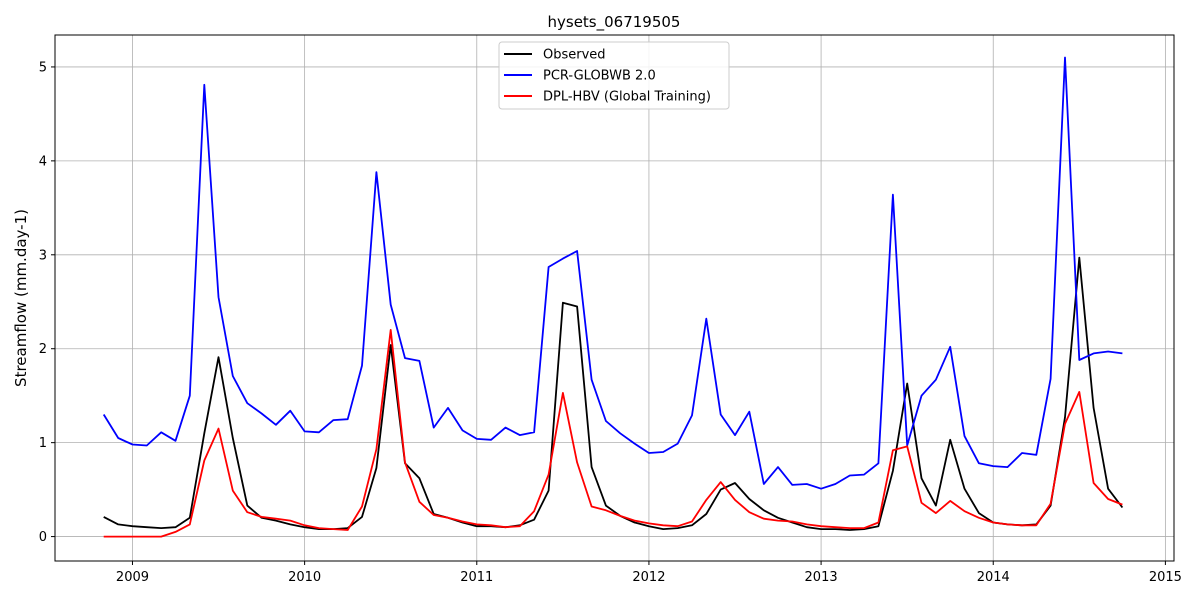 Image resolution: width=1200 pixels, height=600 pixels. I want to click on y-axis: 0 1 2 3 4 5, so click(47, 302).